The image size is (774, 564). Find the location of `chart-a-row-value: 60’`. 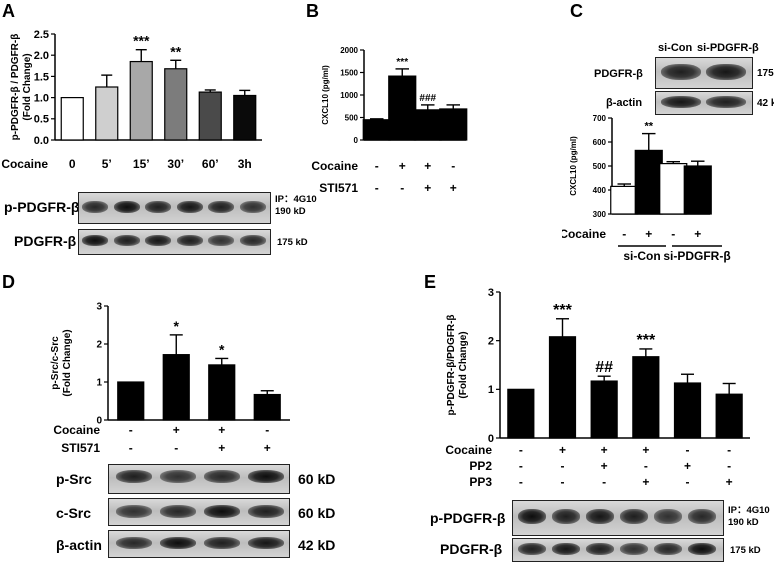

chart-a-row-value: 60’ is located at coordinates (210, 164).